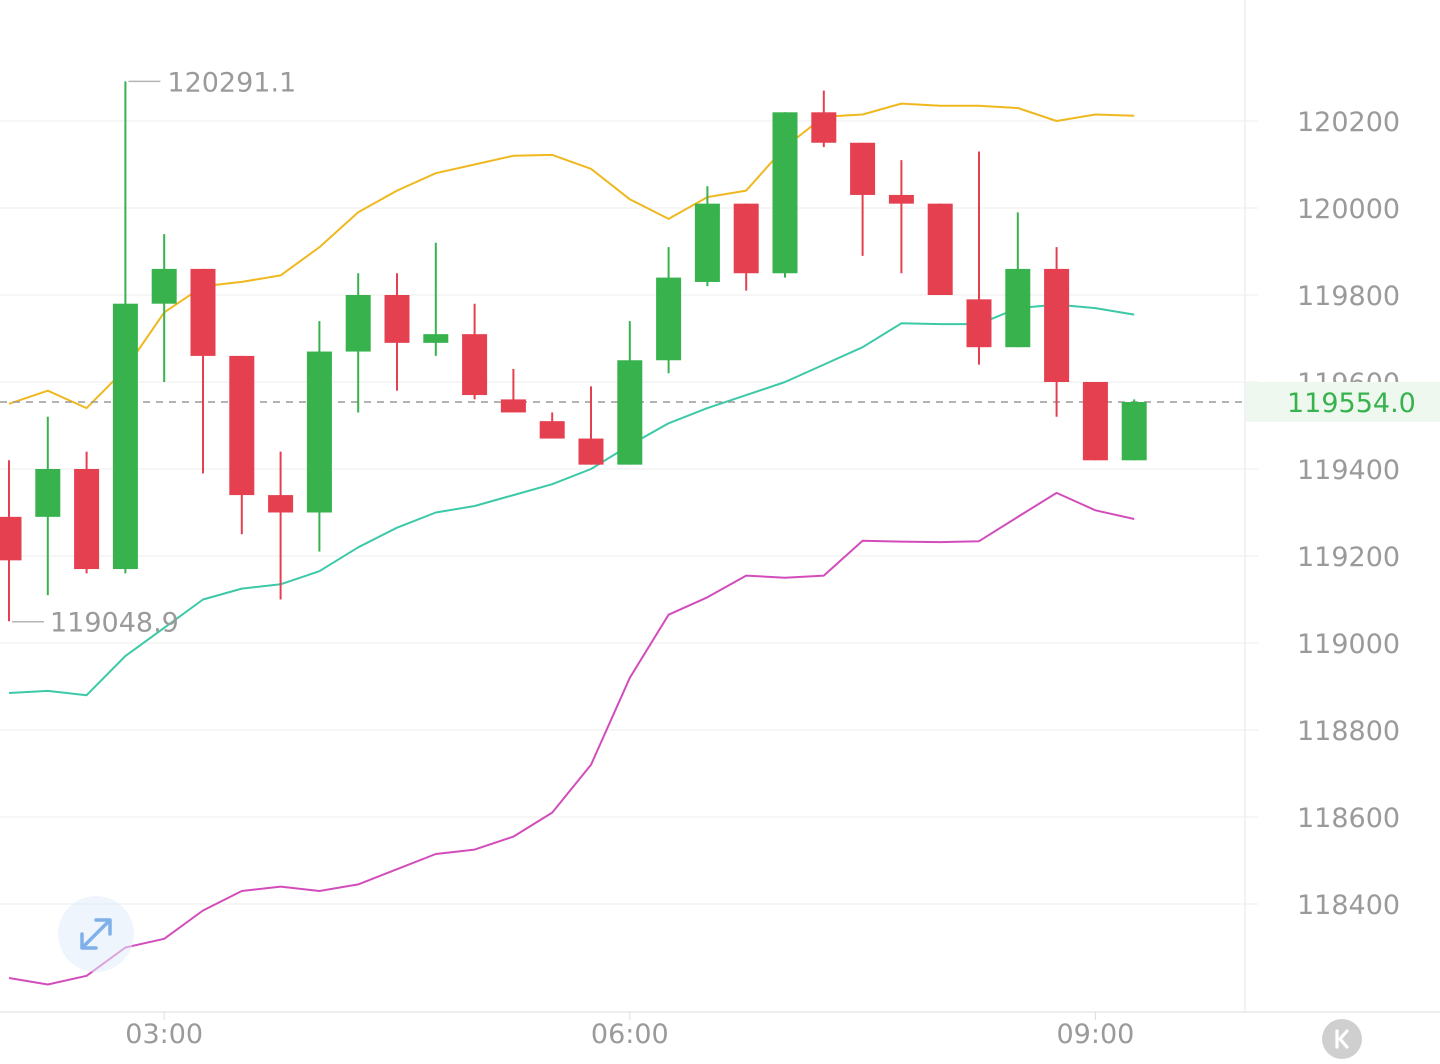  I want to click on price-tick-label: 118800, so click(1348, 731).